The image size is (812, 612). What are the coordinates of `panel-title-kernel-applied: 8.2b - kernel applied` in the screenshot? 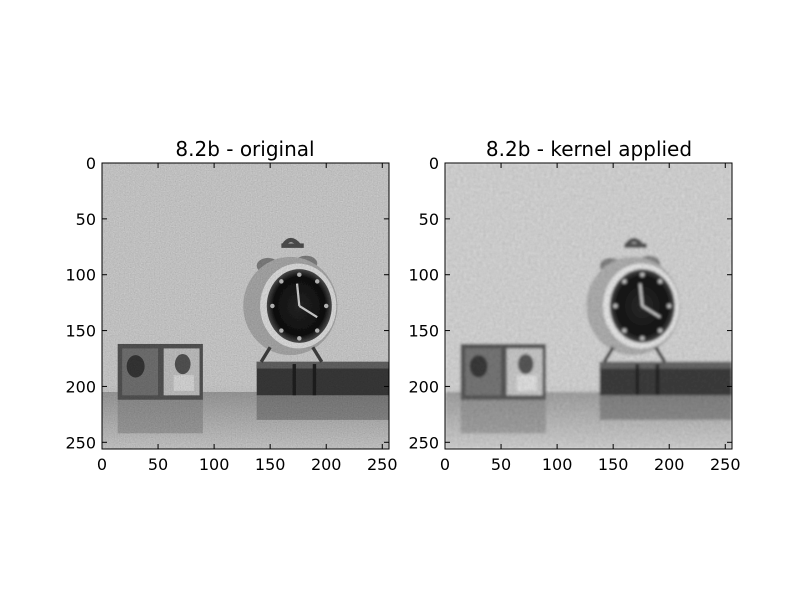 It's located at (589, 149).